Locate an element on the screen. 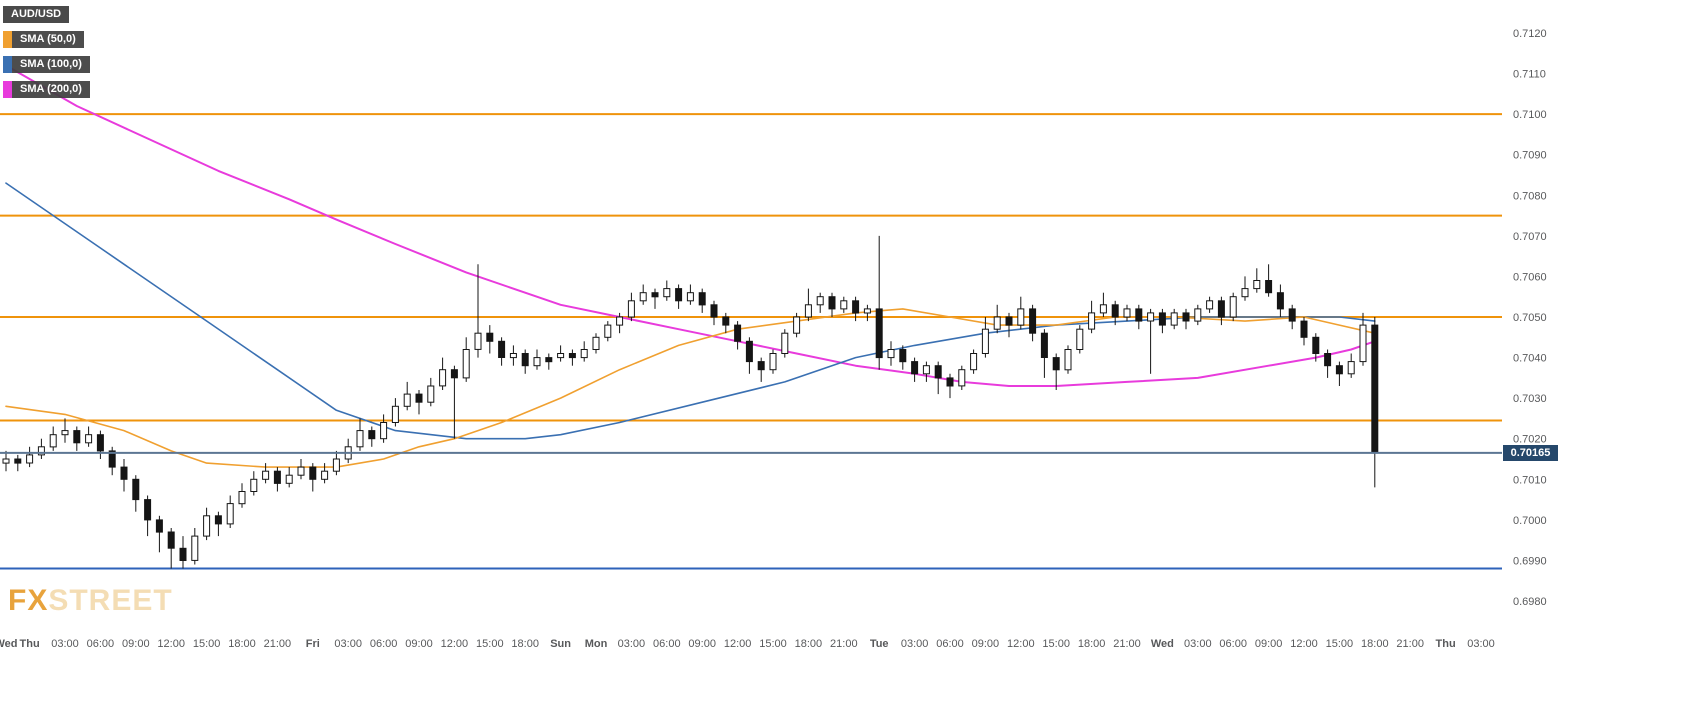 The image size is (1707, 712). time-tick-label: 03:00 is located at coordinates (65, 644).